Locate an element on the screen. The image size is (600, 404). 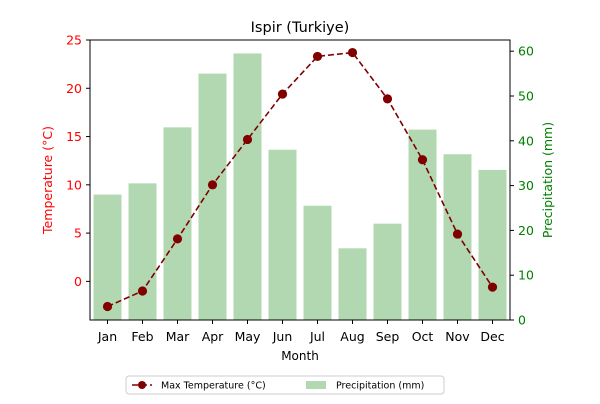
legend-label-temperature: Max Temperature (°C) is located at coordinates (213, 386).